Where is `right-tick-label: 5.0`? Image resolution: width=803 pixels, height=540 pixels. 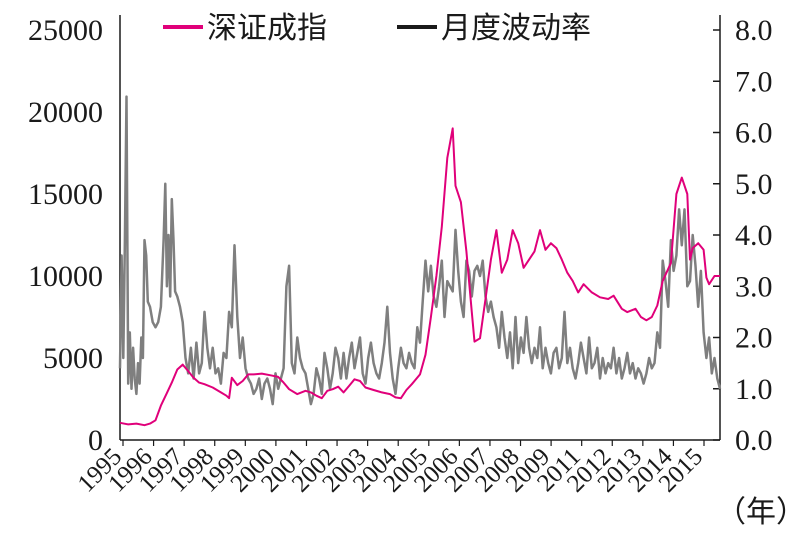 right-tick-label: 5.0 is located at coordinates (754, 184).